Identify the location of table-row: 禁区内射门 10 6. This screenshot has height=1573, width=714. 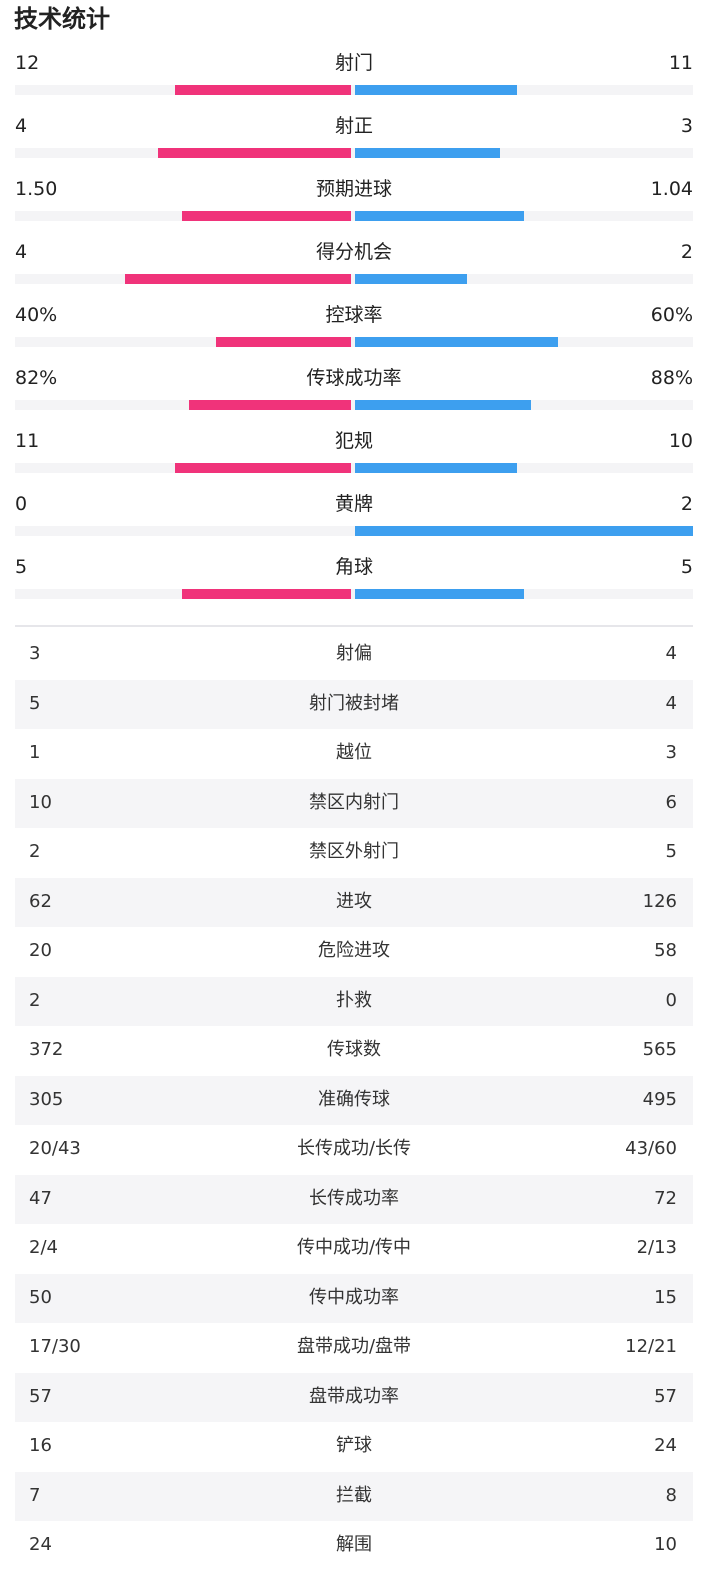
(354, 803).